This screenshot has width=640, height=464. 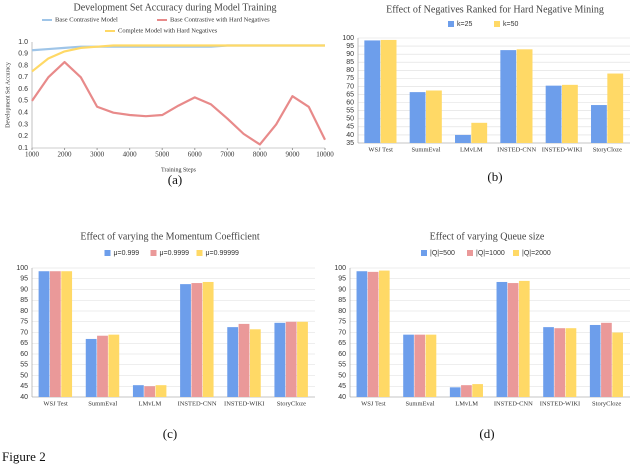 I want to click on x-tick-label: 1000, so click(x=32, y=155).